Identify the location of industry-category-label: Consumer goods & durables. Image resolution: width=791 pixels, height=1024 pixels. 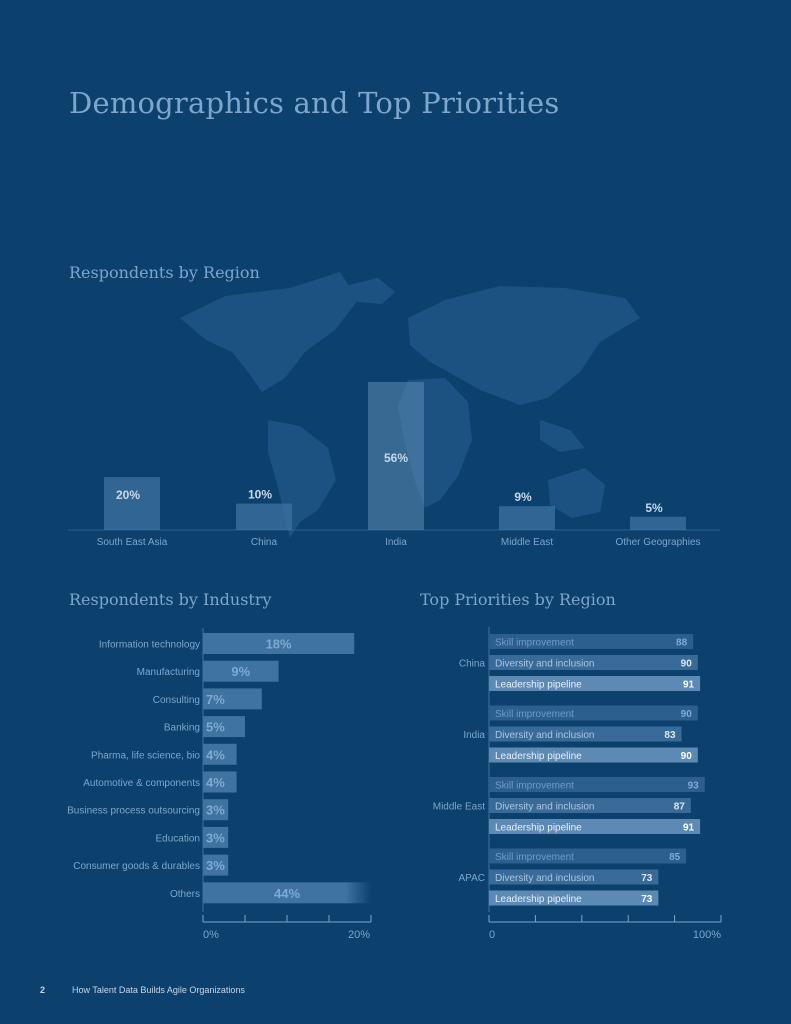
(136, 866).